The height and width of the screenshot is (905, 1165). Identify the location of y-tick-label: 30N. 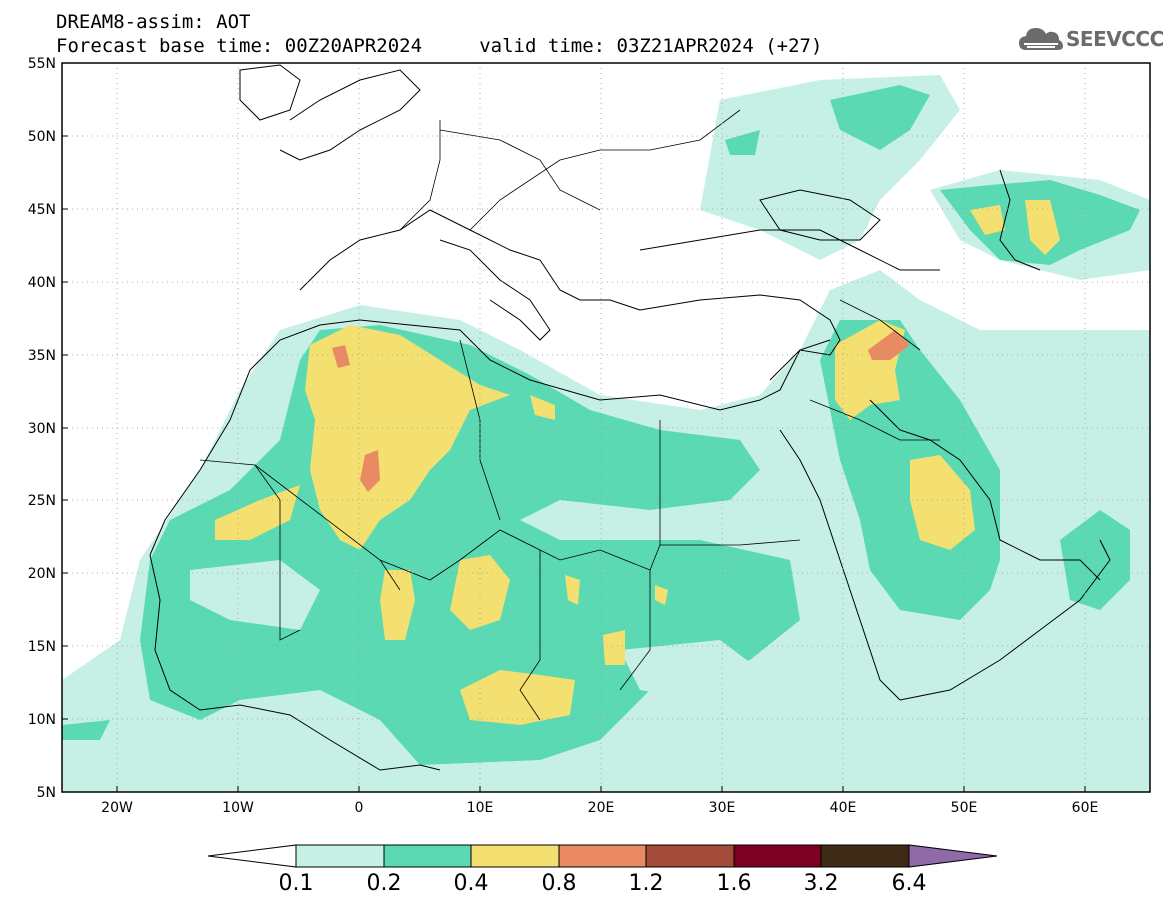
(42, 429).